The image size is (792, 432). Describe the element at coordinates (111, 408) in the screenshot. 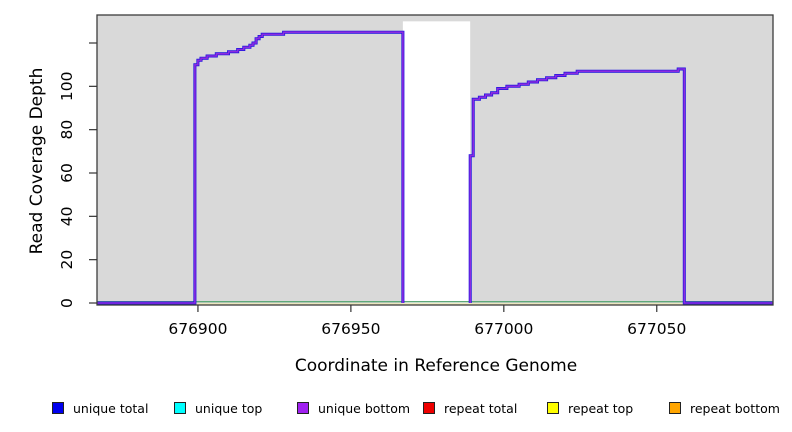

I see `legend-label: unique total` at that location.